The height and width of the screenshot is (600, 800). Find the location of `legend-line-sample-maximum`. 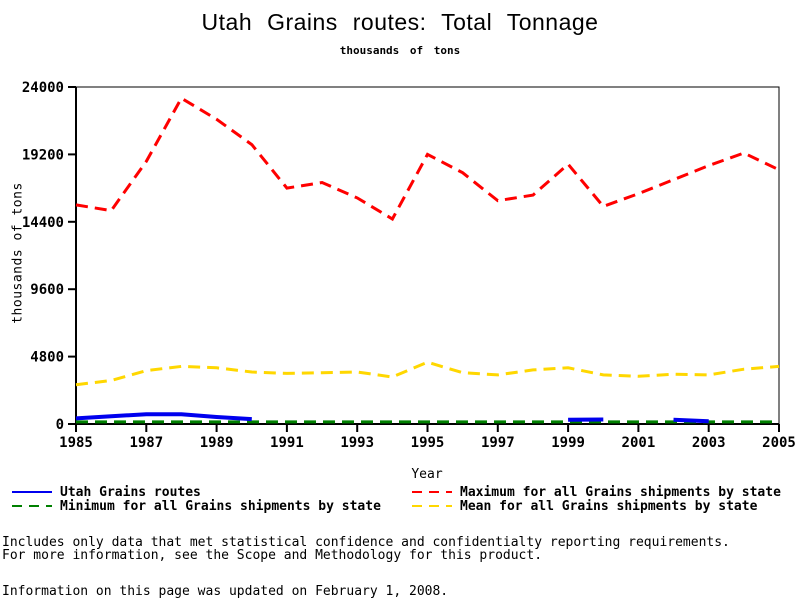

legend-line-sample-maximum is located at coordinates (432, 492).